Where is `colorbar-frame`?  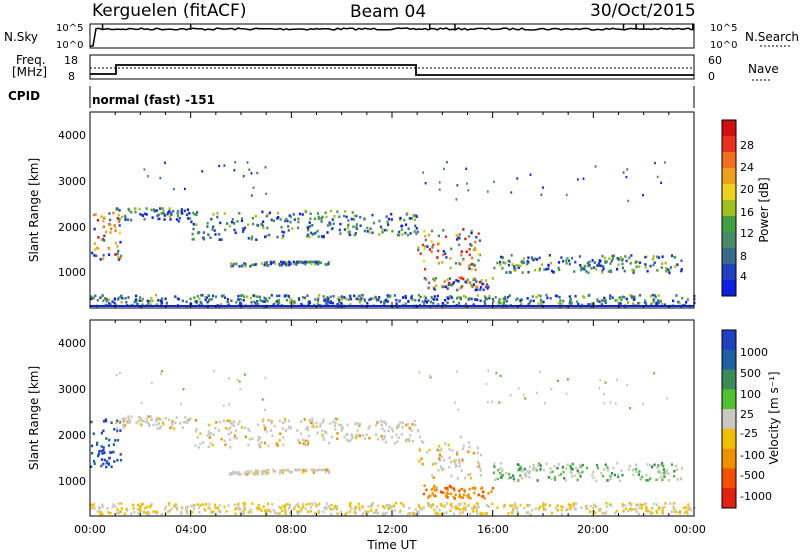 colorbar-frame is located at coordinates (729, 419).